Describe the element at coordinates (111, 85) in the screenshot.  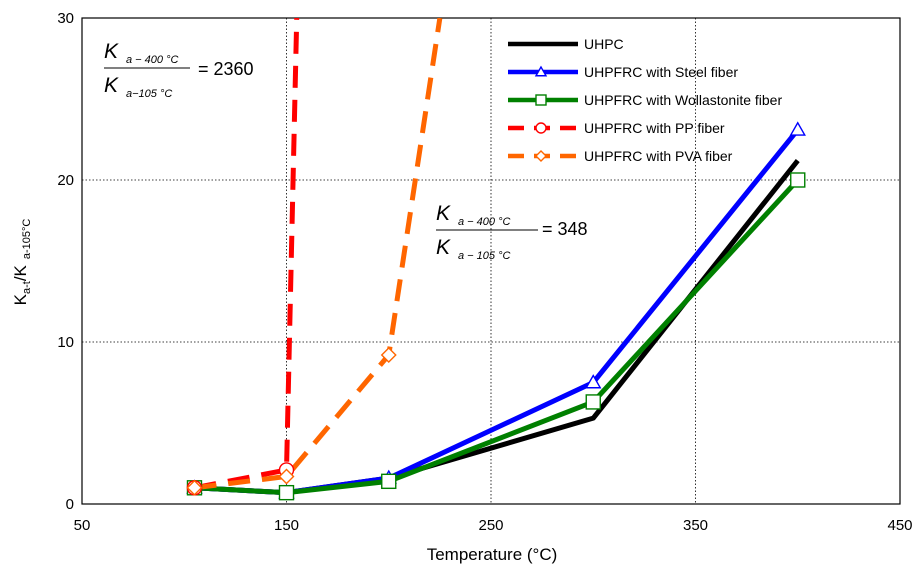
I see `annotation-1-den-main: K` at that location.